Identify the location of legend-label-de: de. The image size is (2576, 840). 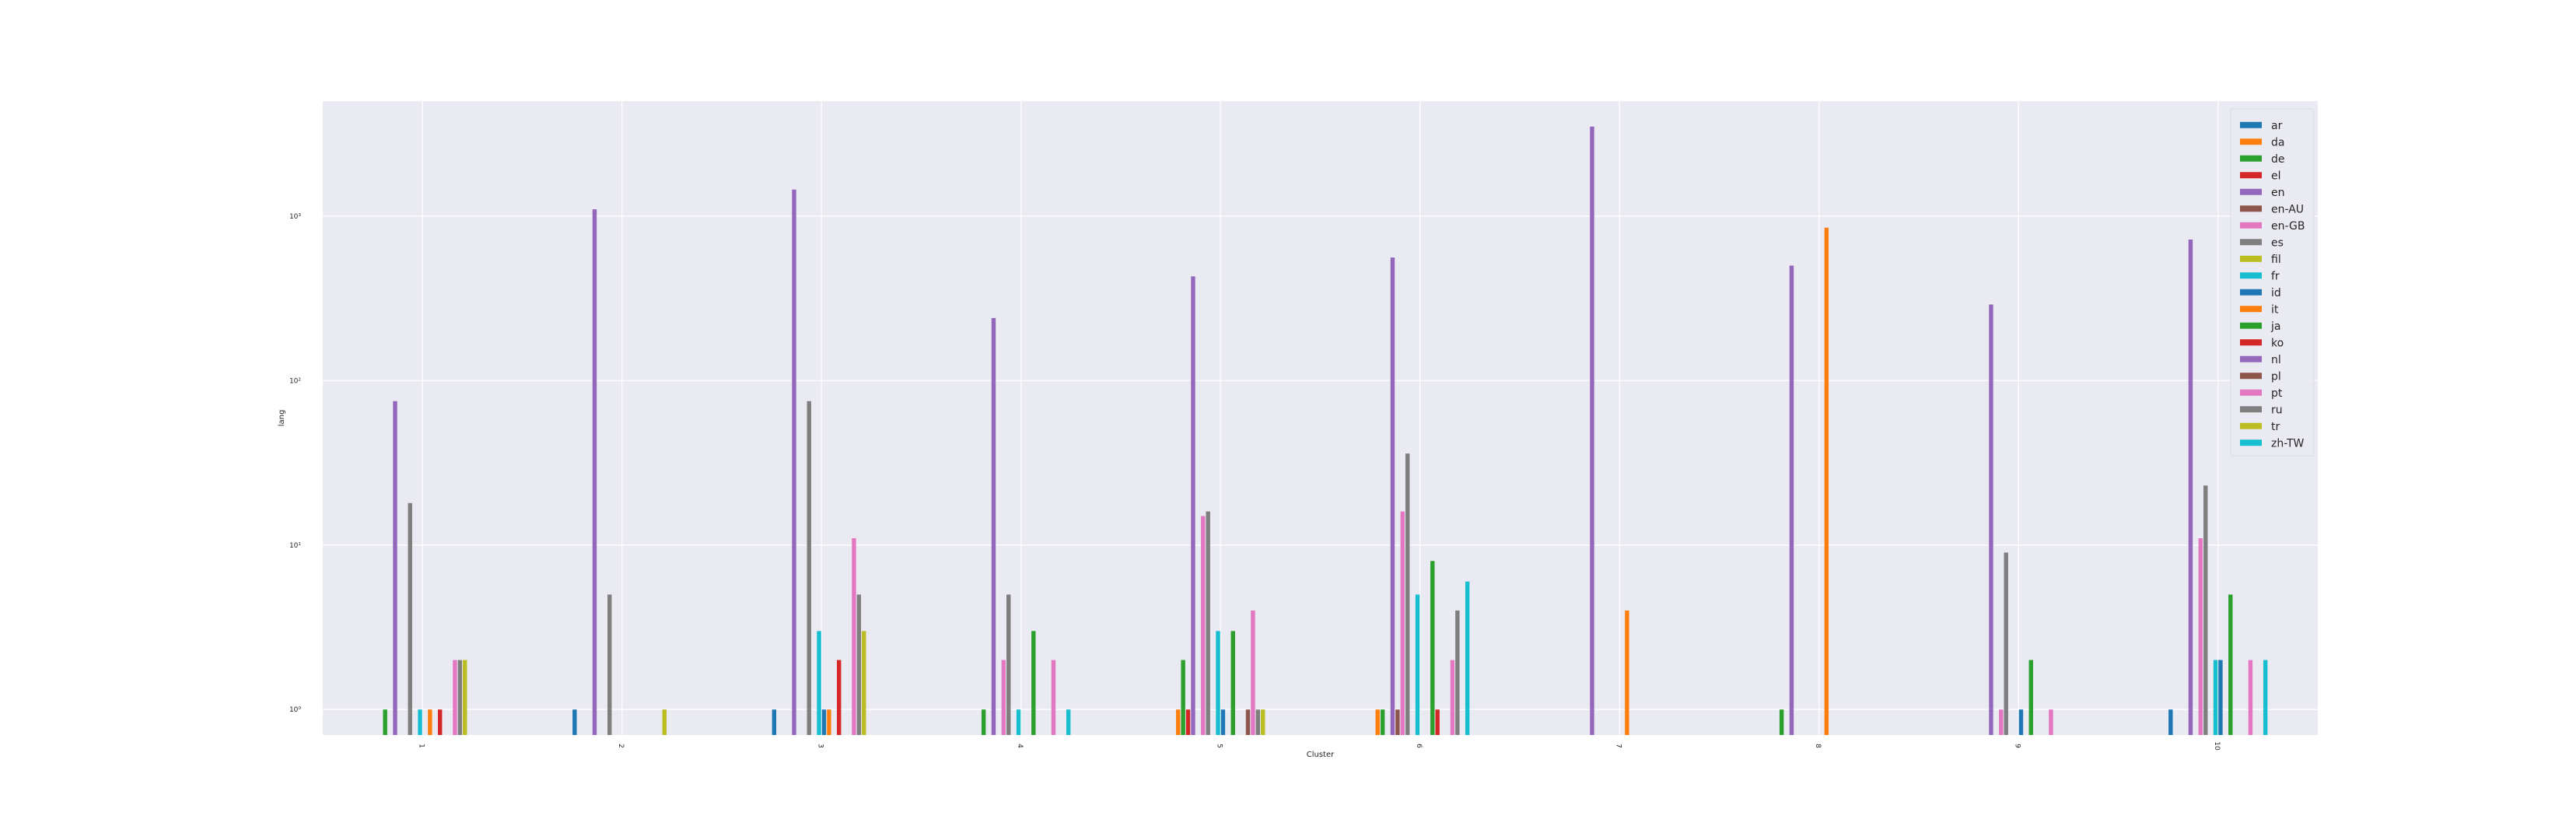
(2278, 159).